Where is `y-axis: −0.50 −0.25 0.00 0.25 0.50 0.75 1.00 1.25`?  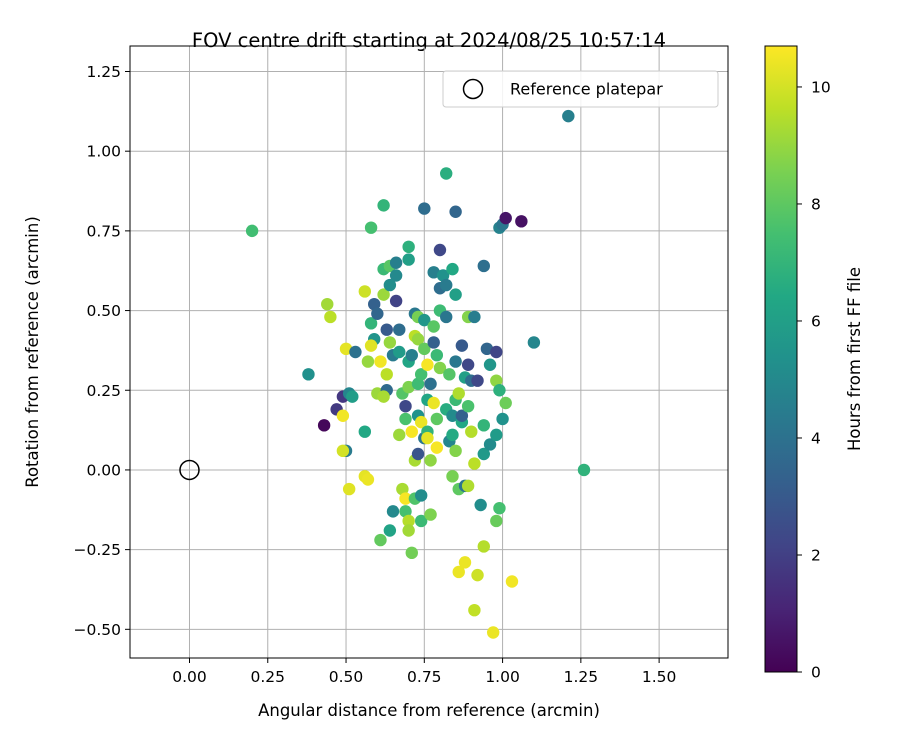 y-axis: −0.50 −0.25 0.00 0.25 0.50 0.75 1.00 1.25 is located at coordinates (102, 351).